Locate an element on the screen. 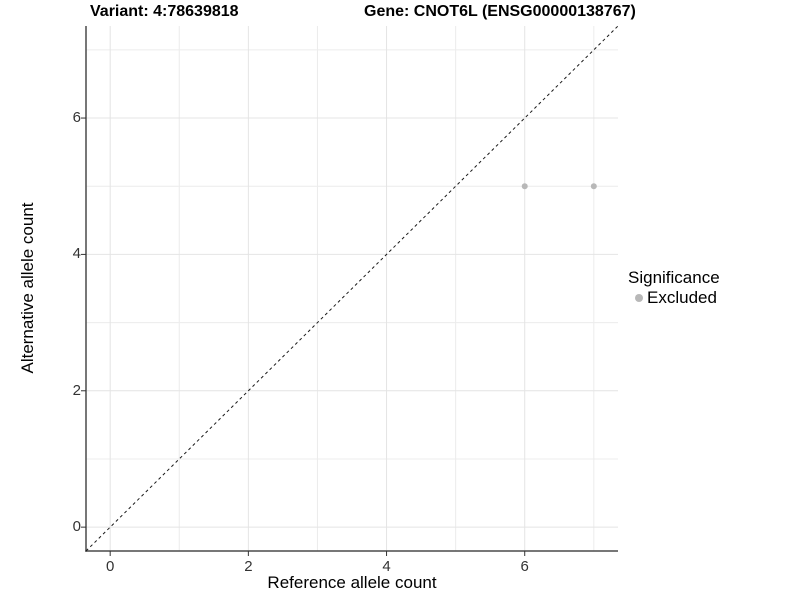  legend-title: Significance is located at coordinates (674, 277).